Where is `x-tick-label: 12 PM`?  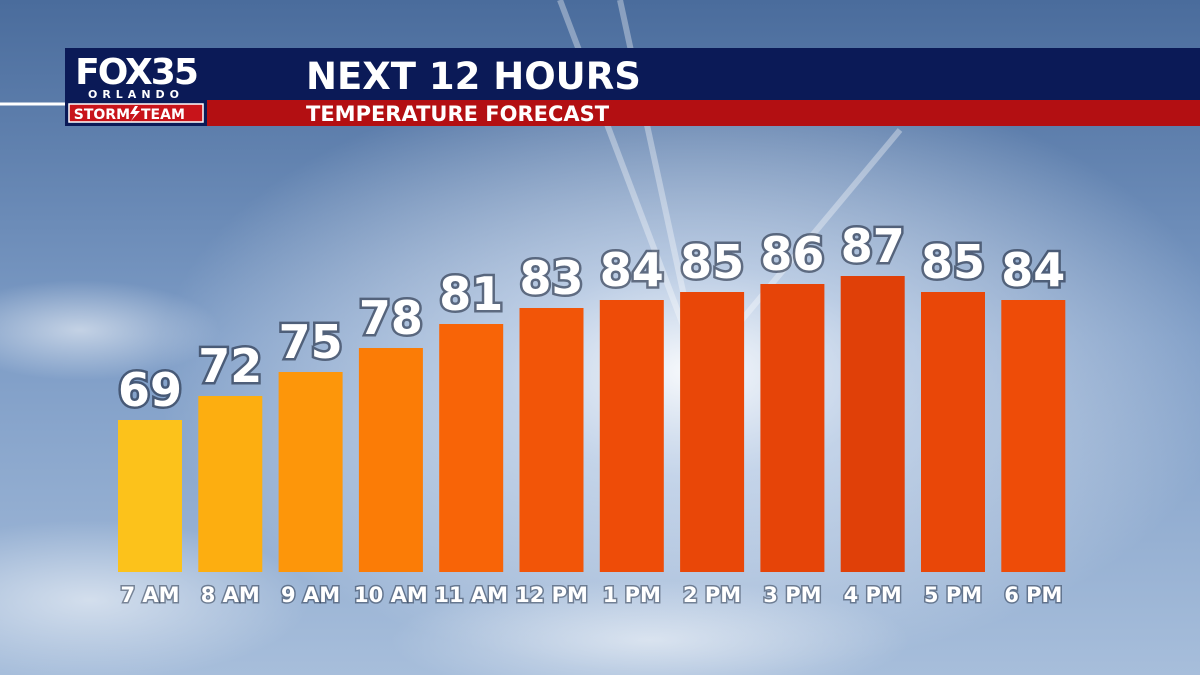
x-tick-label: 12 PM is located at coordinates (551, 595).